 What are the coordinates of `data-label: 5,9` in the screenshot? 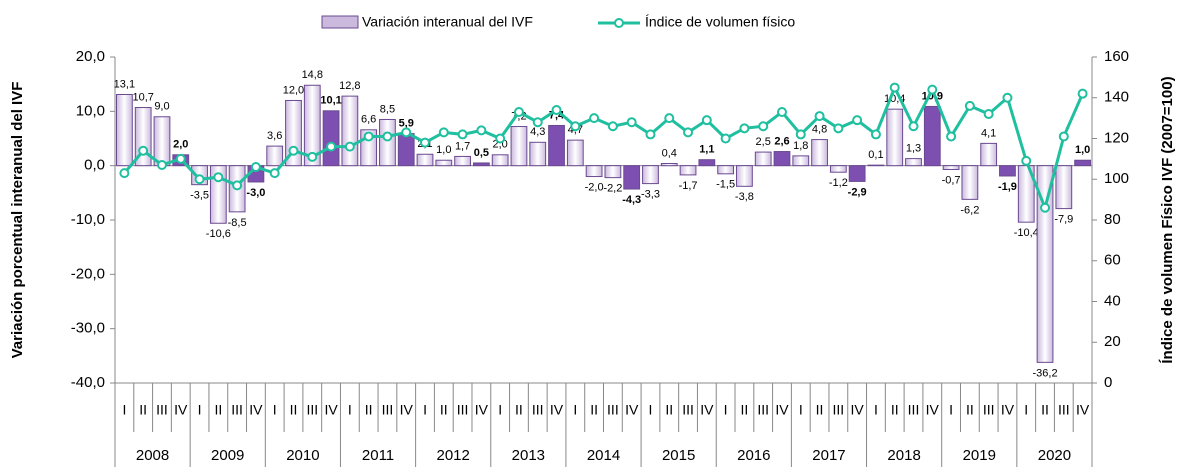 It's located at (406, 124).